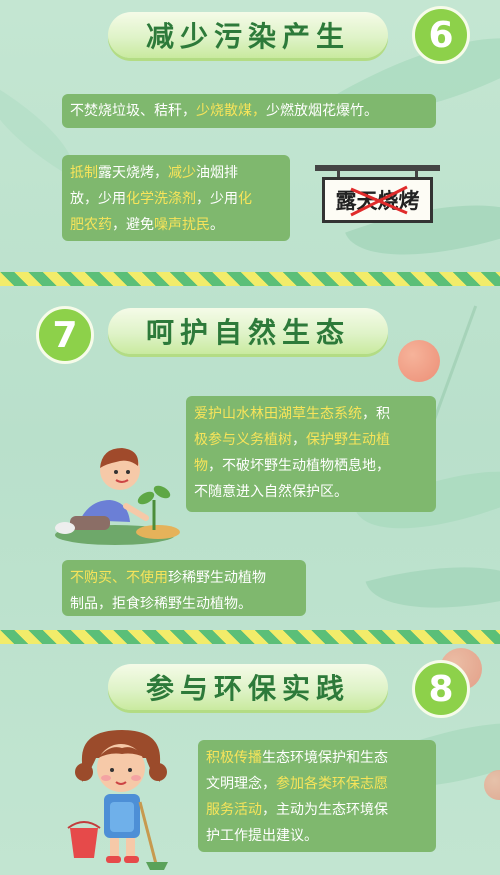  What do you see at coordinates (278, 414) in the screenshot?
I see `highlight-text: 爱护山水林田湖草生态系统` at bounding box center [278, 414].